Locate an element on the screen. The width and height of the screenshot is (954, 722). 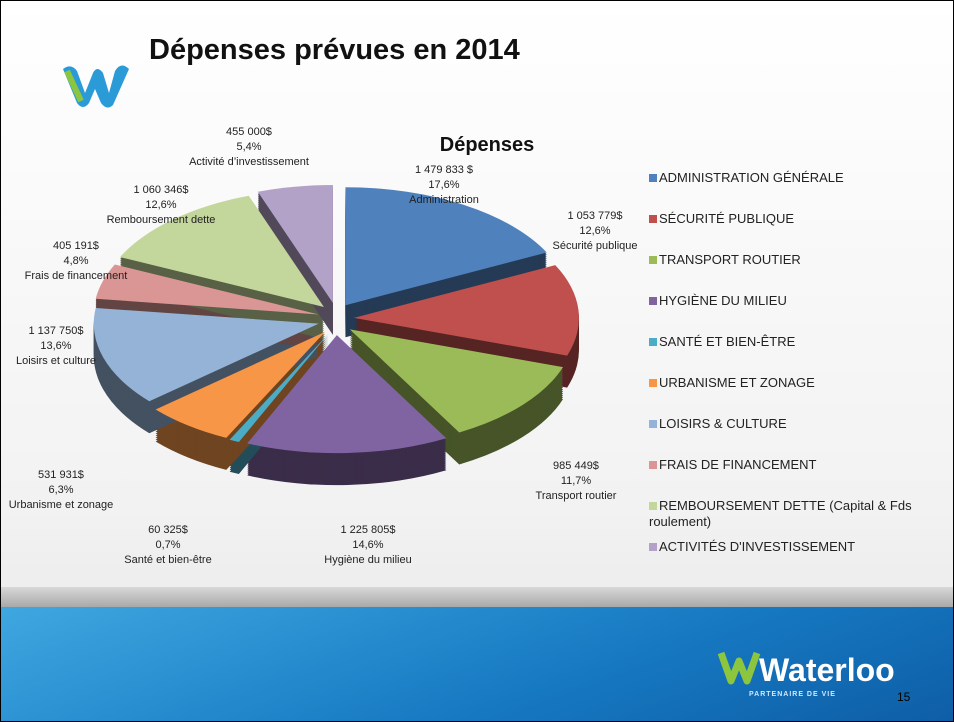
logo-icon is located at coordinates (96, 86).